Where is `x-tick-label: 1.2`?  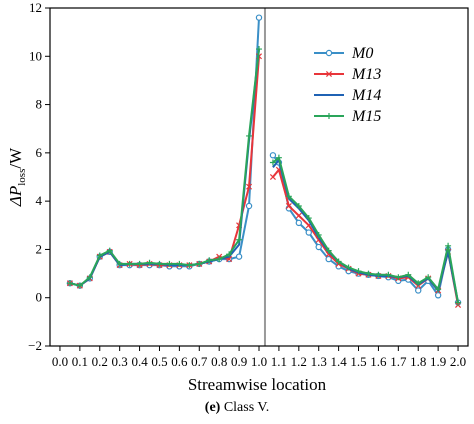
x-tick-label: 1.2 is located at coordinates (299, 361).